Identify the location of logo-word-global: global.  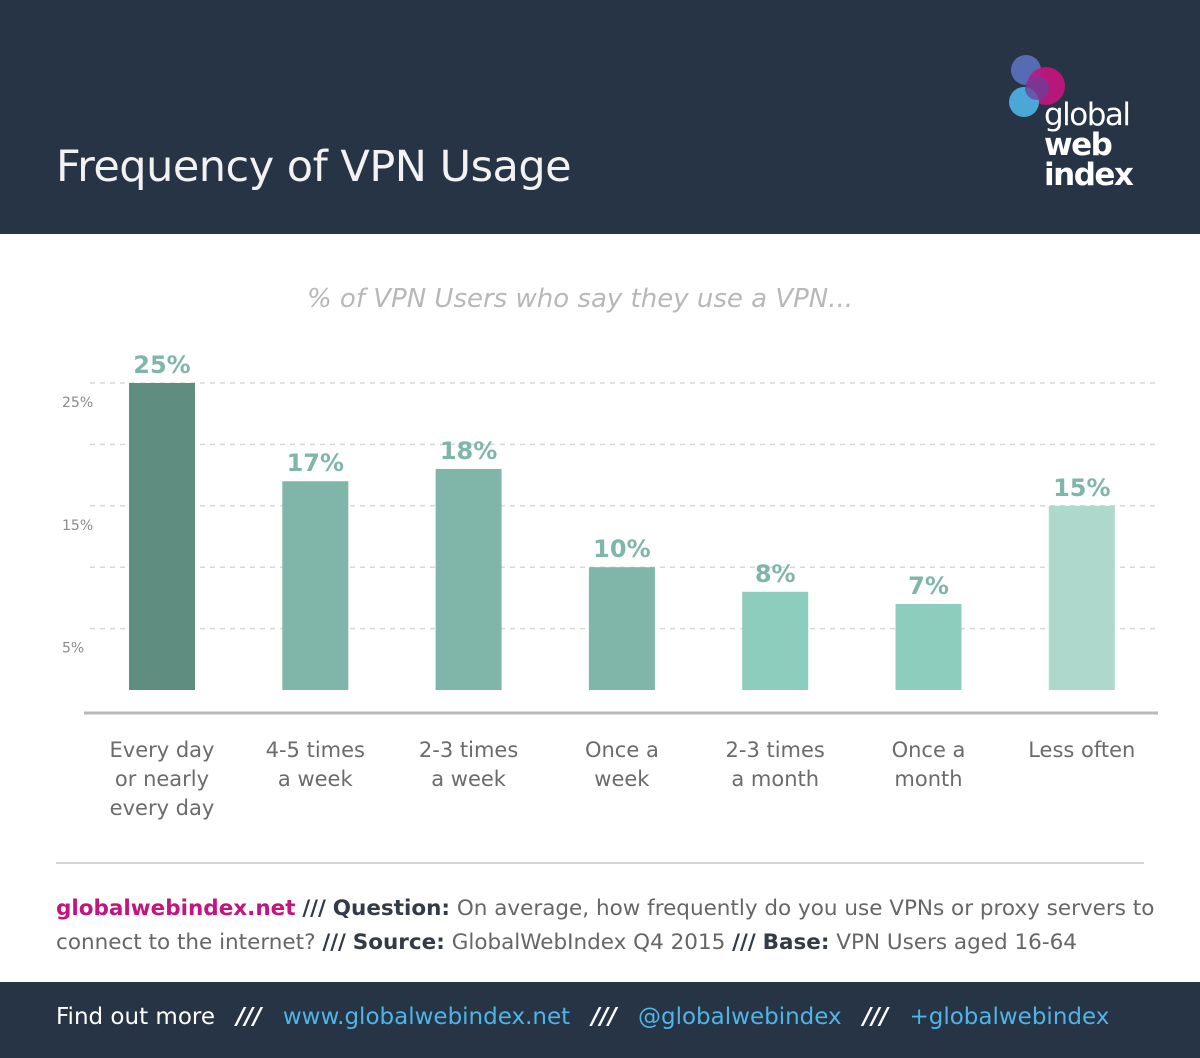
(1087, 115).